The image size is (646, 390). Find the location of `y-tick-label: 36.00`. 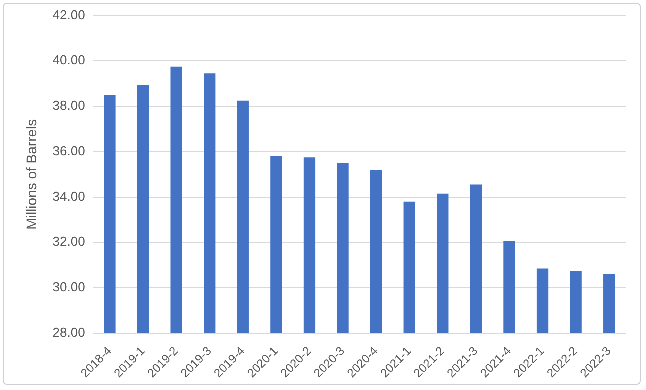

y-tick-label: 36.00 is located at coordinates (69, 150).